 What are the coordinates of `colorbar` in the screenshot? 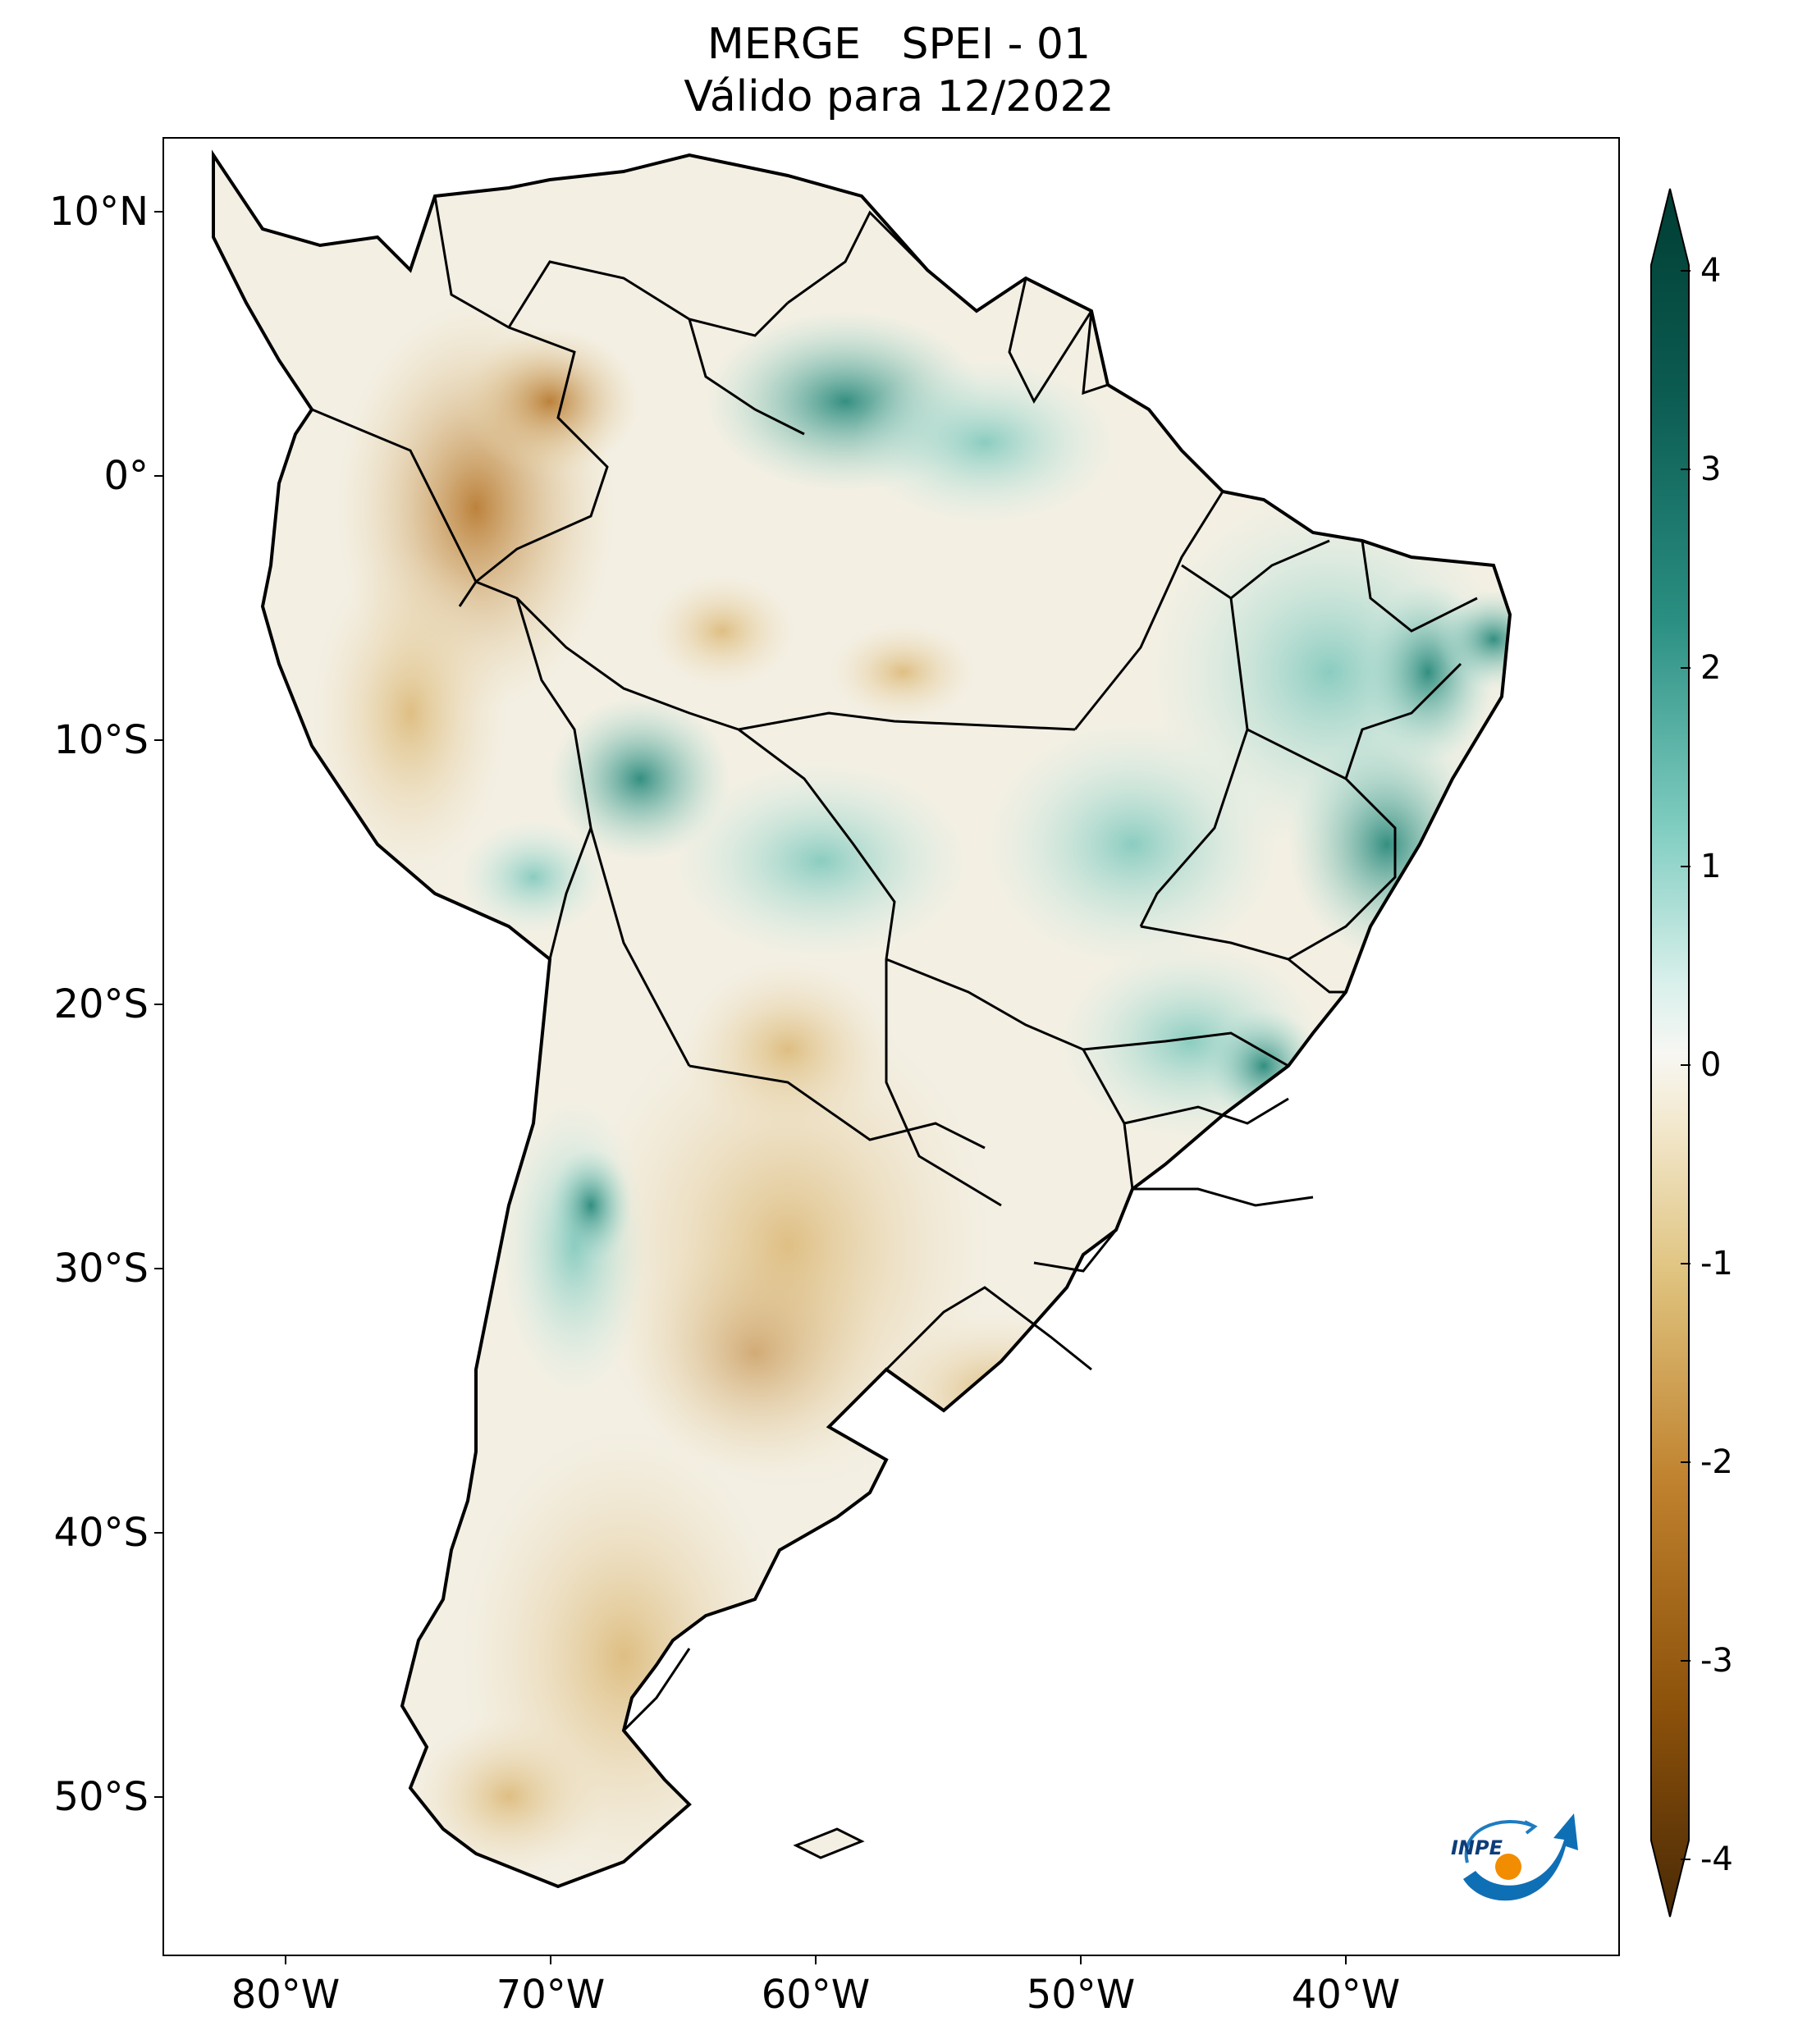 It's located at (1670, 1053).